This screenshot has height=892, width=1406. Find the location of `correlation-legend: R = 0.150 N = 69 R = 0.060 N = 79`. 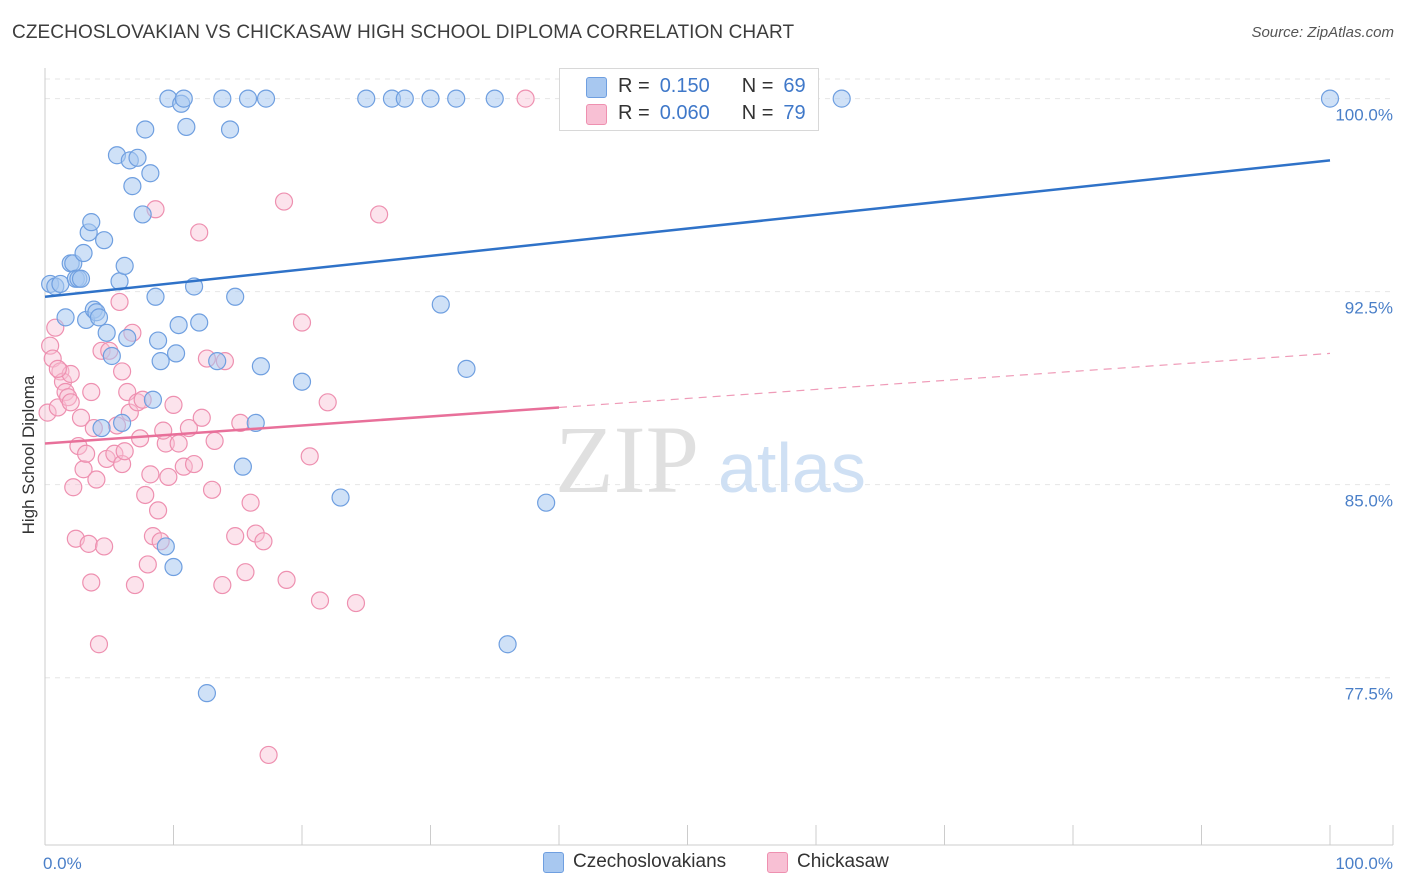

correlation-legend: R = 0.150 N = 69 R = 0.060 N = 79 is located at coordinates (689, 99).